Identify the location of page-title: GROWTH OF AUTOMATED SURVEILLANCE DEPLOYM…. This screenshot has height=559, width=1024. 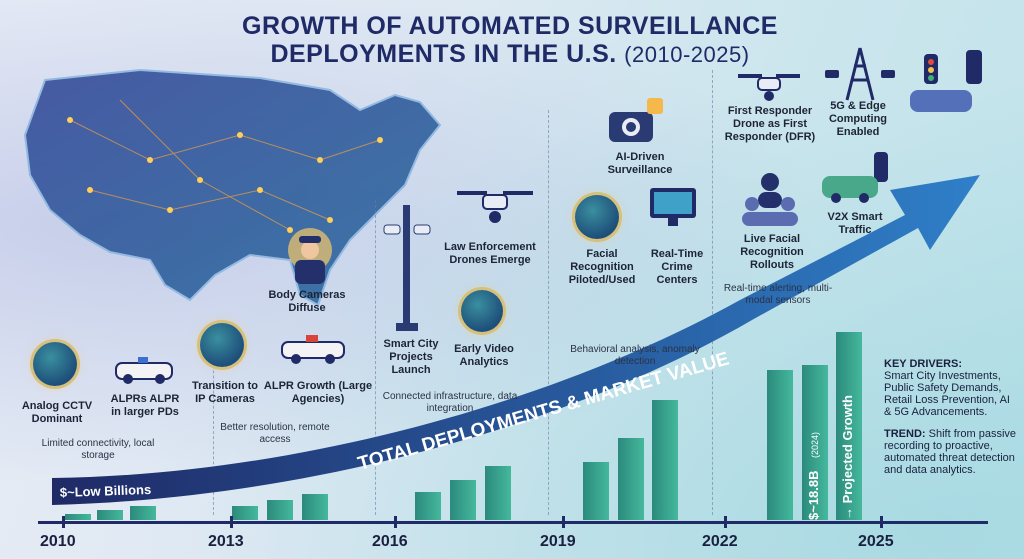
(510, 40).